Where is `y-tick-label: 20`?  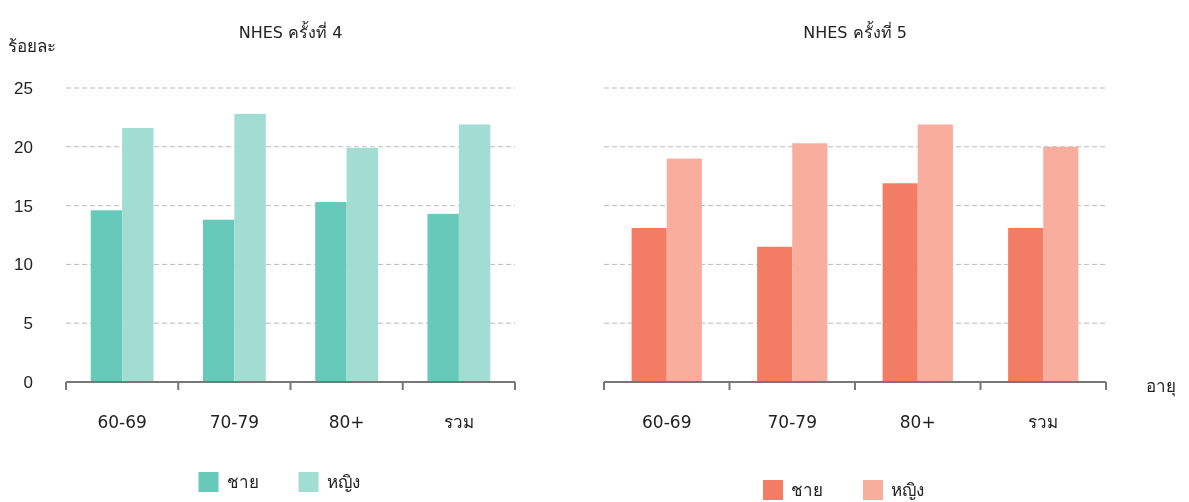
y-tick-label: 20 is located at coordinates (23, 147).